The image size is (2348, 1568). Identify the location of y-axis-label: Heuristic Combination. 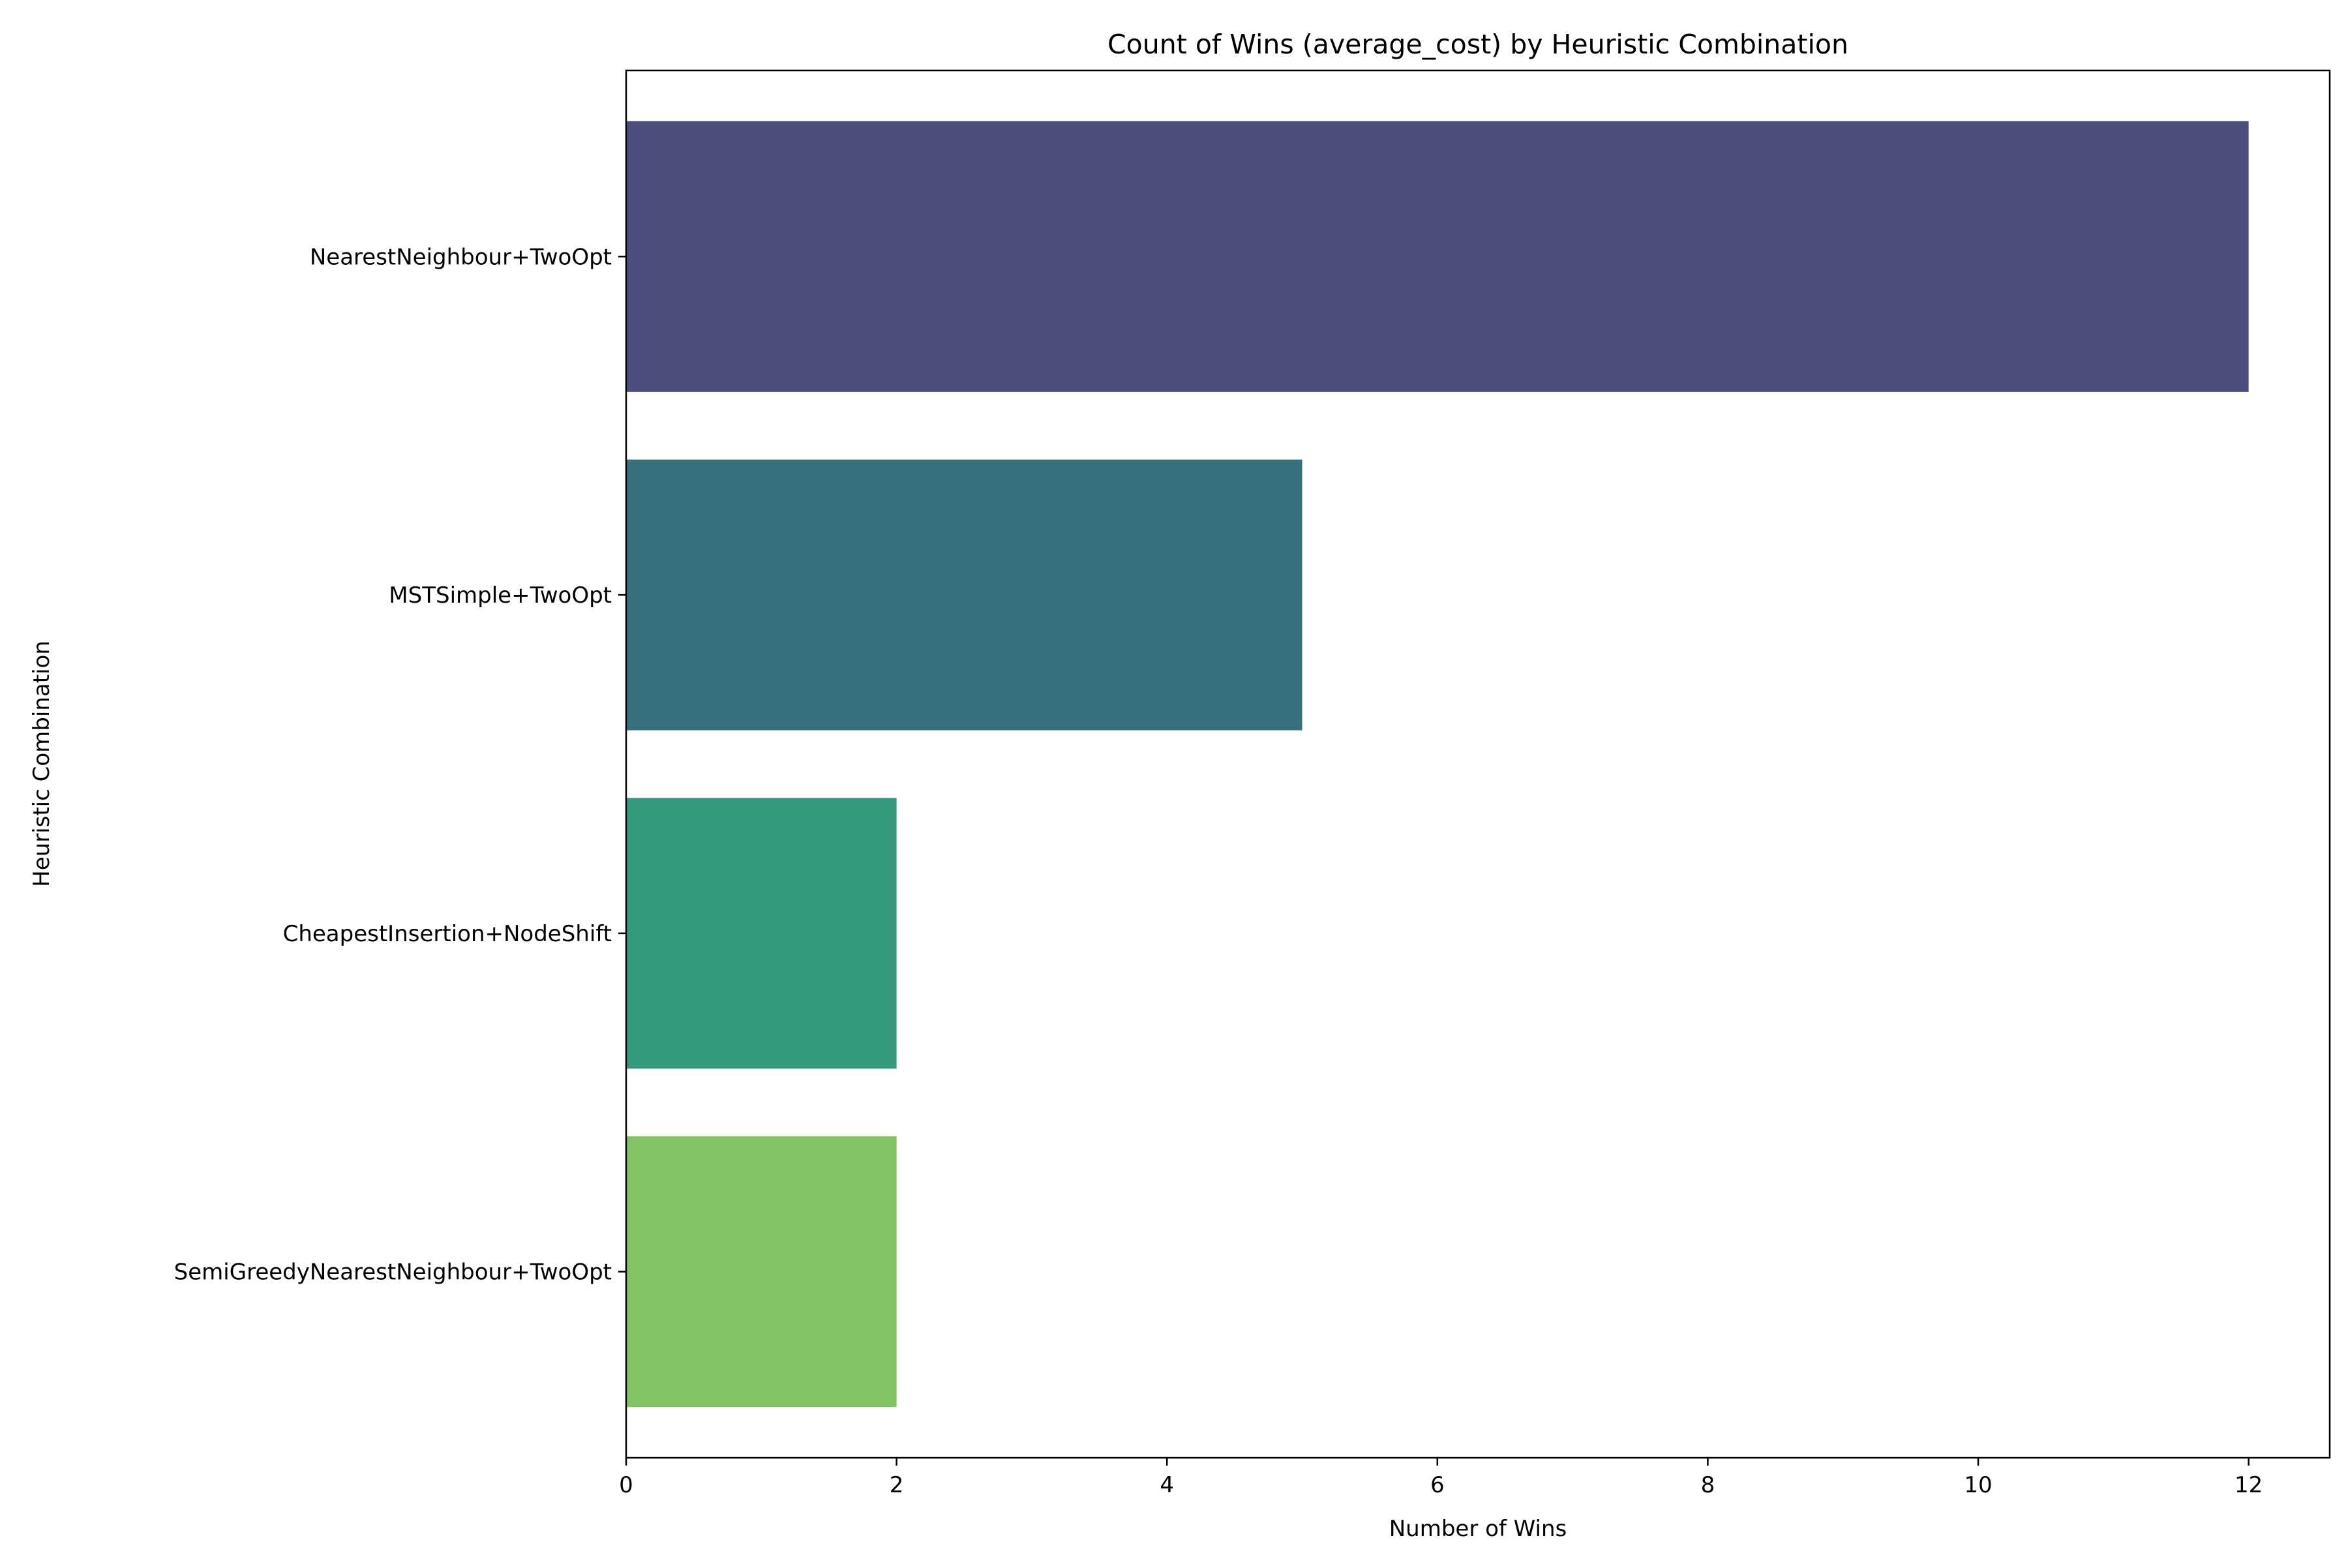
(42, 764).